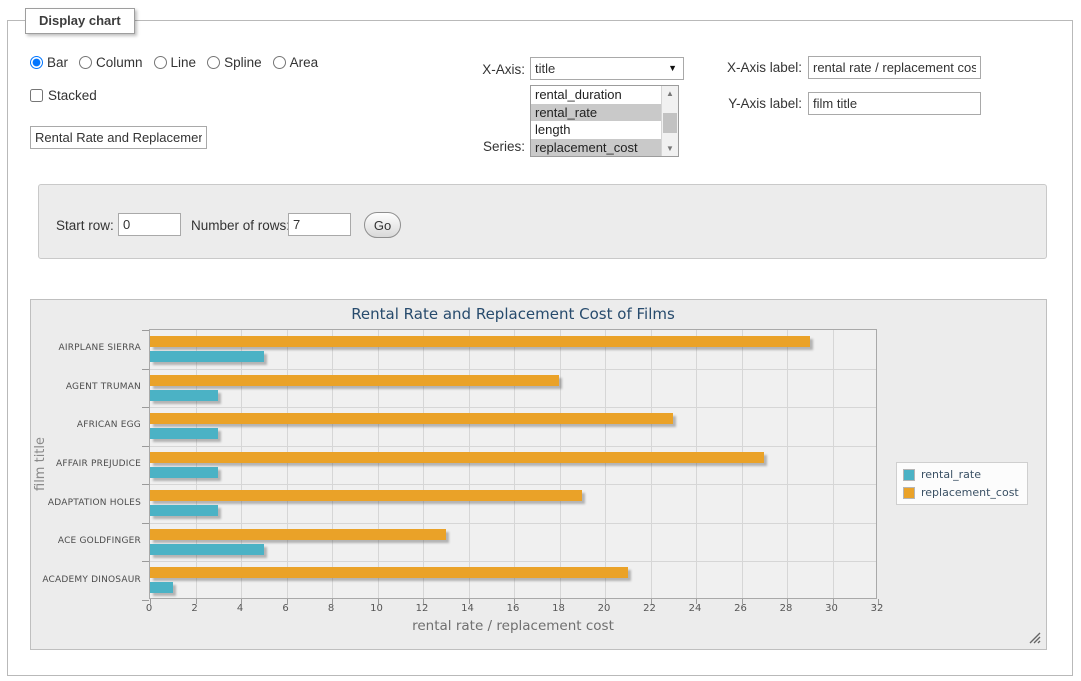  Describe the element at coordinates (894, 103) in the screenshot. I see `y-axis-label-input` at that location.